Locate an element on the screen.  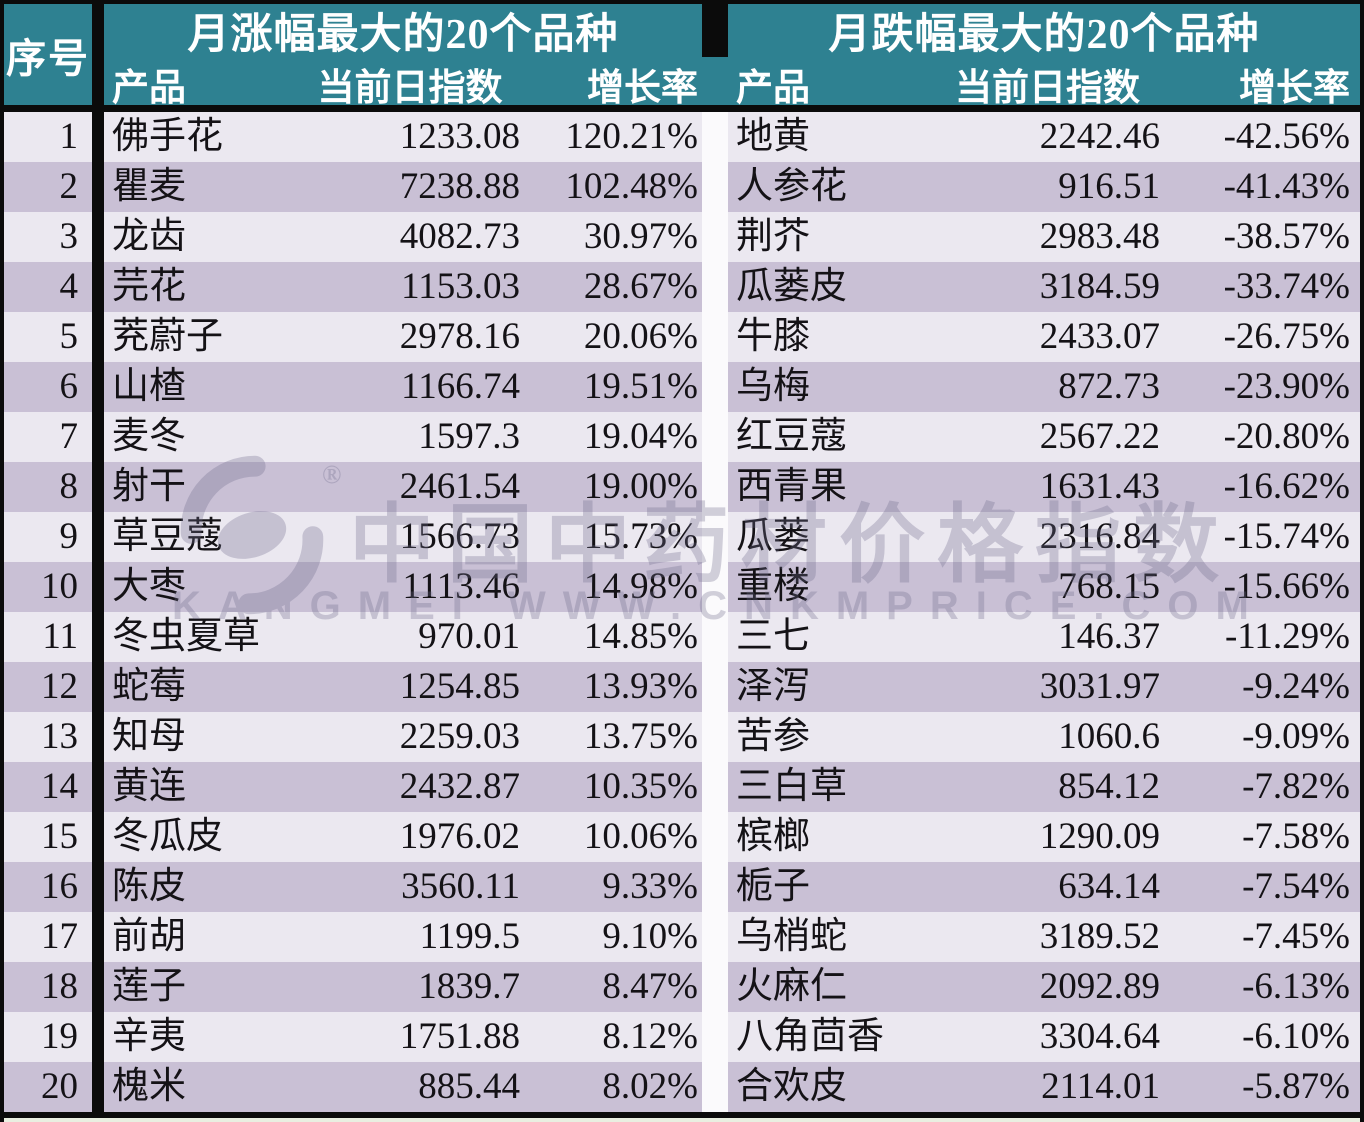
rate-cell: -9.09% is located at coordinates (1296, 736).